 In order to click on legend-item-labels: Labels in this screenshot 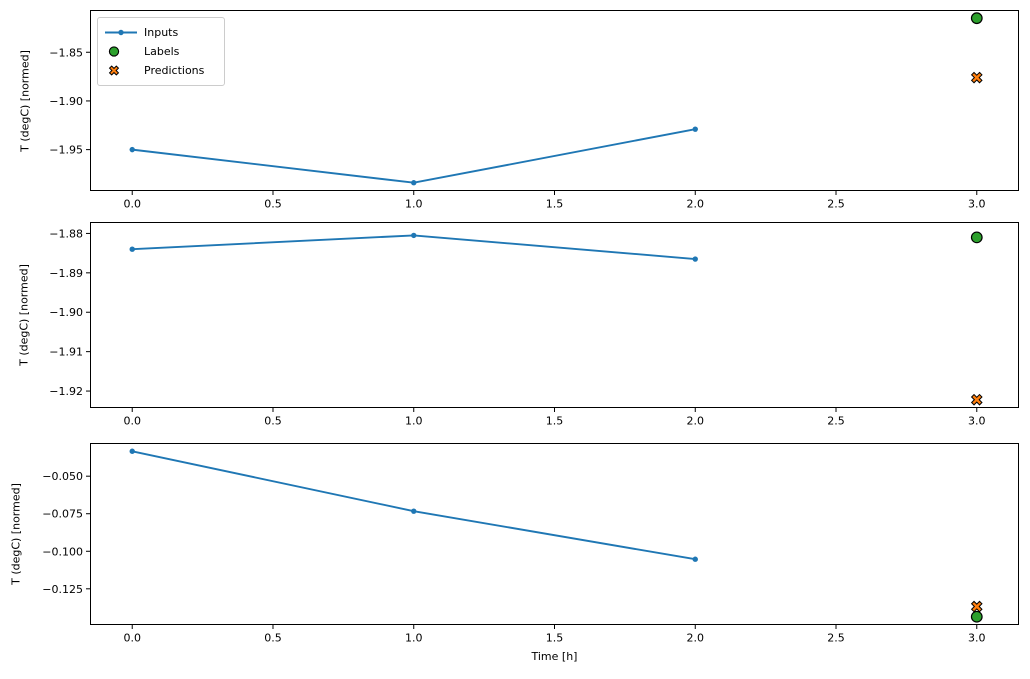, I will do `click(161, 51)`.